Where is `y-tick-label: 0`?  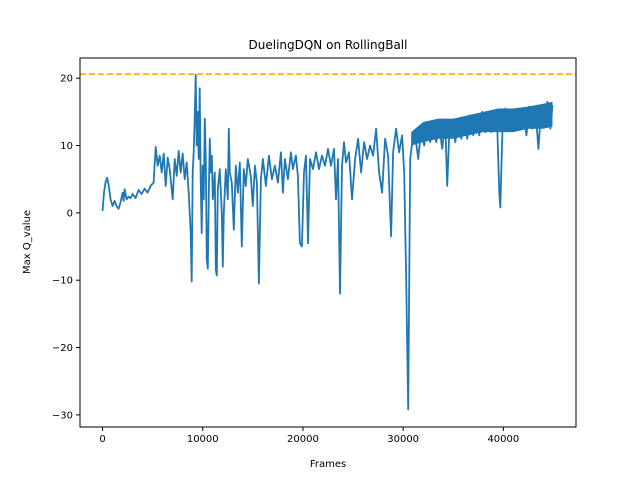
y-tick-label: 0 is located at coordinates (70, 213).